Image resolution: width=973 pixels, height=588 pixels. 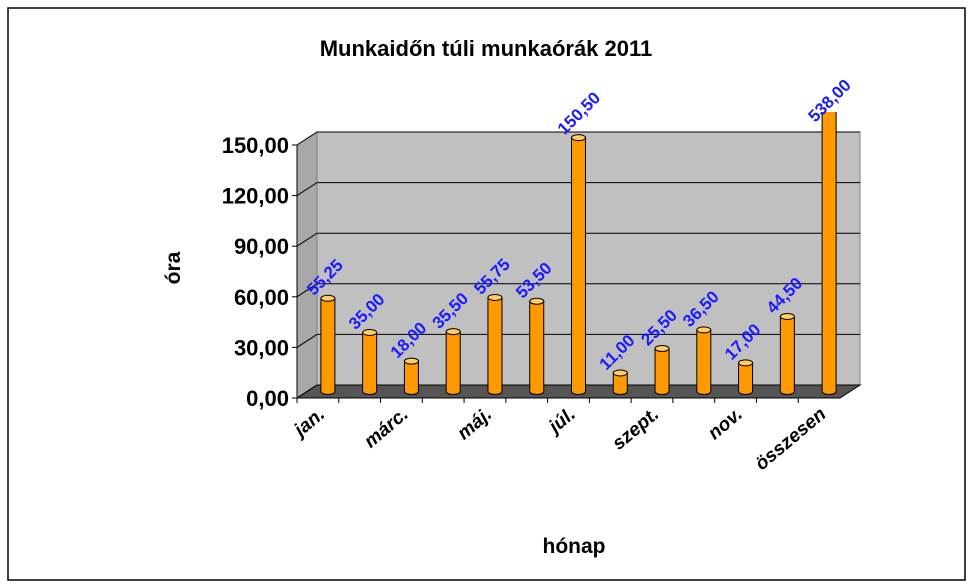 What do you see at coordinates (267, 398) in the screenshot?
I see `y-tick-label: 0,00` at bounding box center [267, 398].